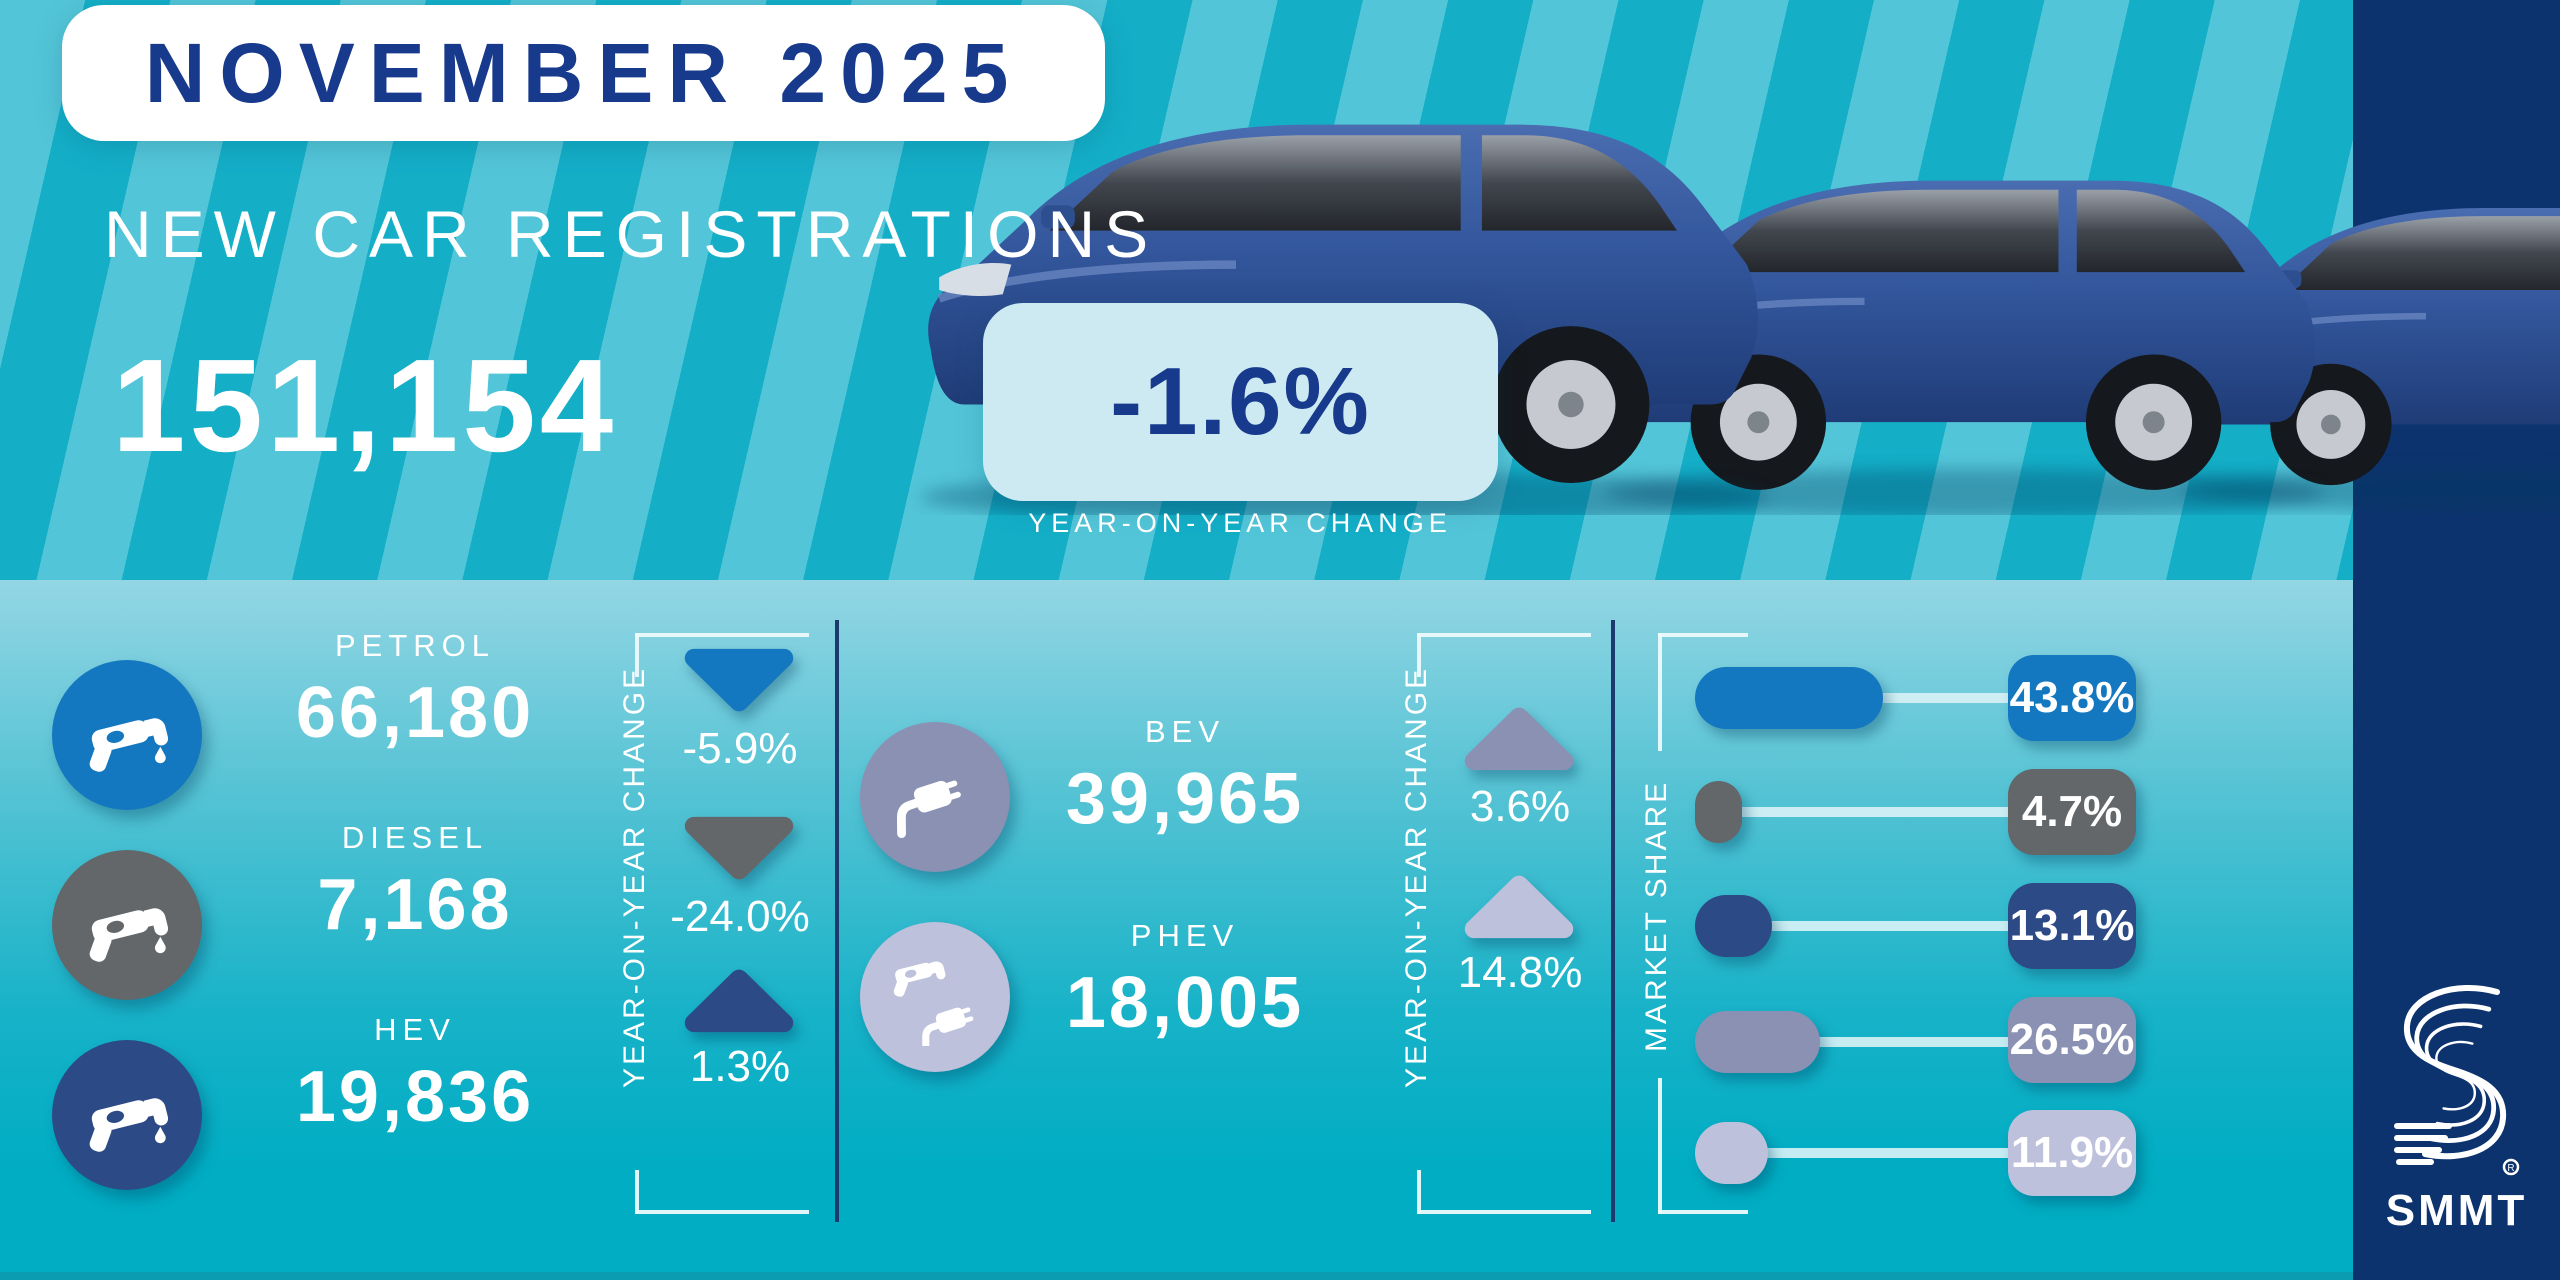 The height and width of the screenshot is (1280, 2560). What do you see at coordinates (1240, 523) in the screenshot?
I see `yoy-change-caption: YEAR-ON-YEAR CHANGE` at bounding box center [1240, 523].